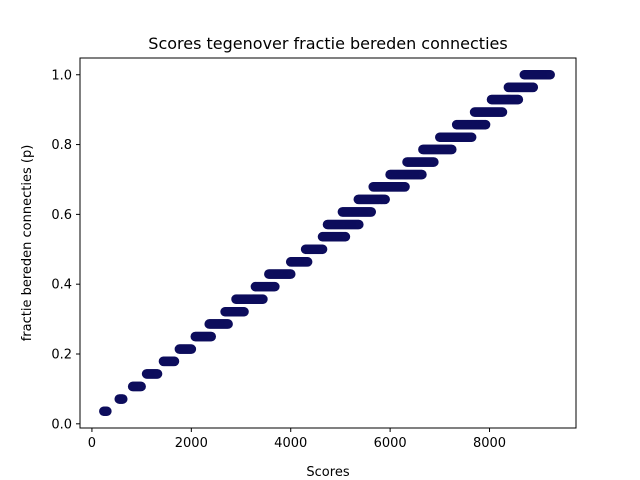  What do you see at coordinates (191, 443) in the screenshot?
I see `x-tick-label: 2000` at bounding box center [191, 443].